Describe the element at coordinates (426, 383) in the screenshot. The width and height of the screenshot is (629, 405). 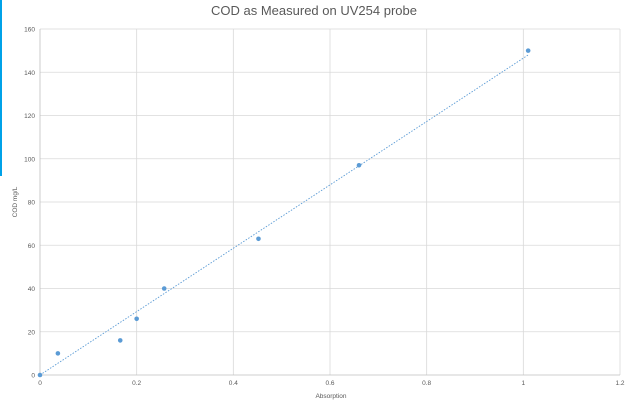
I see `x-tick-label: 0.8` at that location.